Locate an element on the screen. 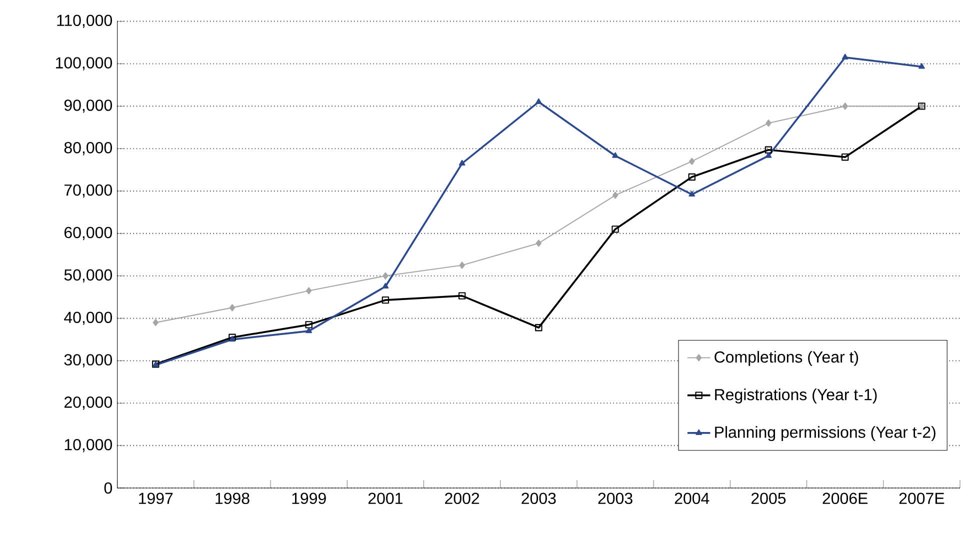  x-tick-label: 1999 is located at coordinates (309, 498).